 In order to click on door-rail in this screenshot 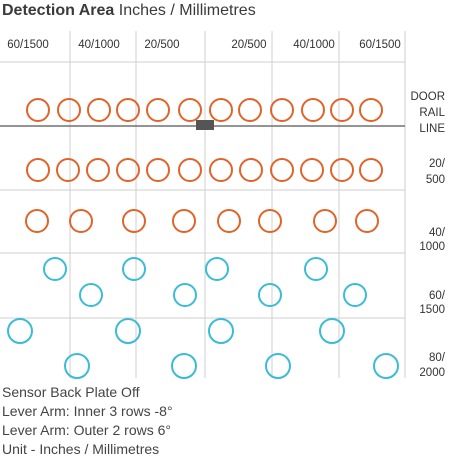, I will do `click(202, 125)`.